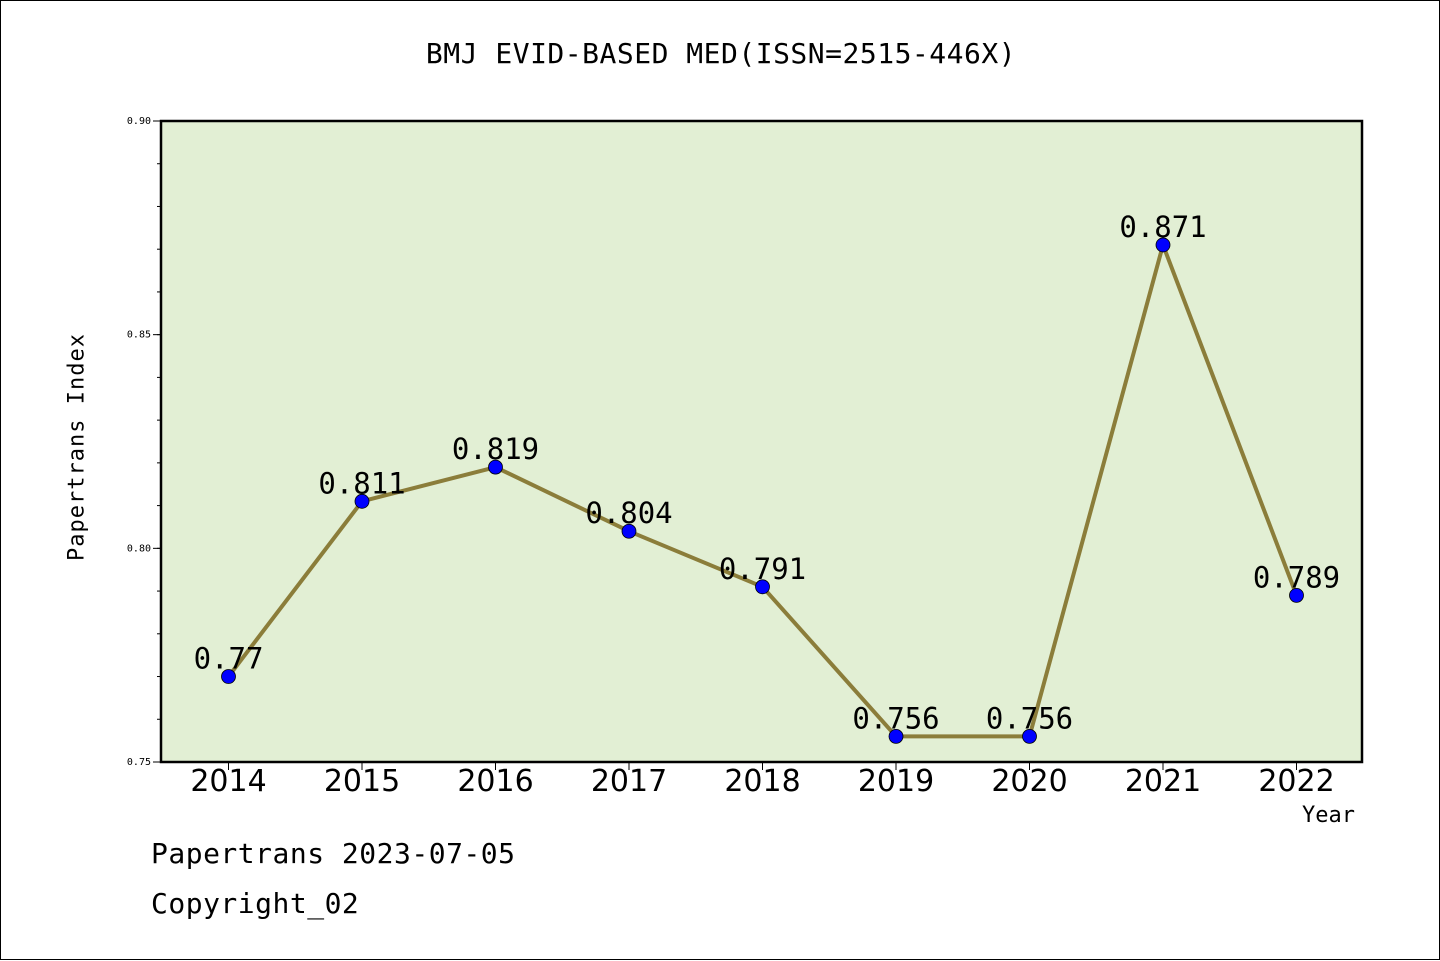 This screenshot has height=961, width=1440. I want to click on data-label: 0.77, so click(229, 659).